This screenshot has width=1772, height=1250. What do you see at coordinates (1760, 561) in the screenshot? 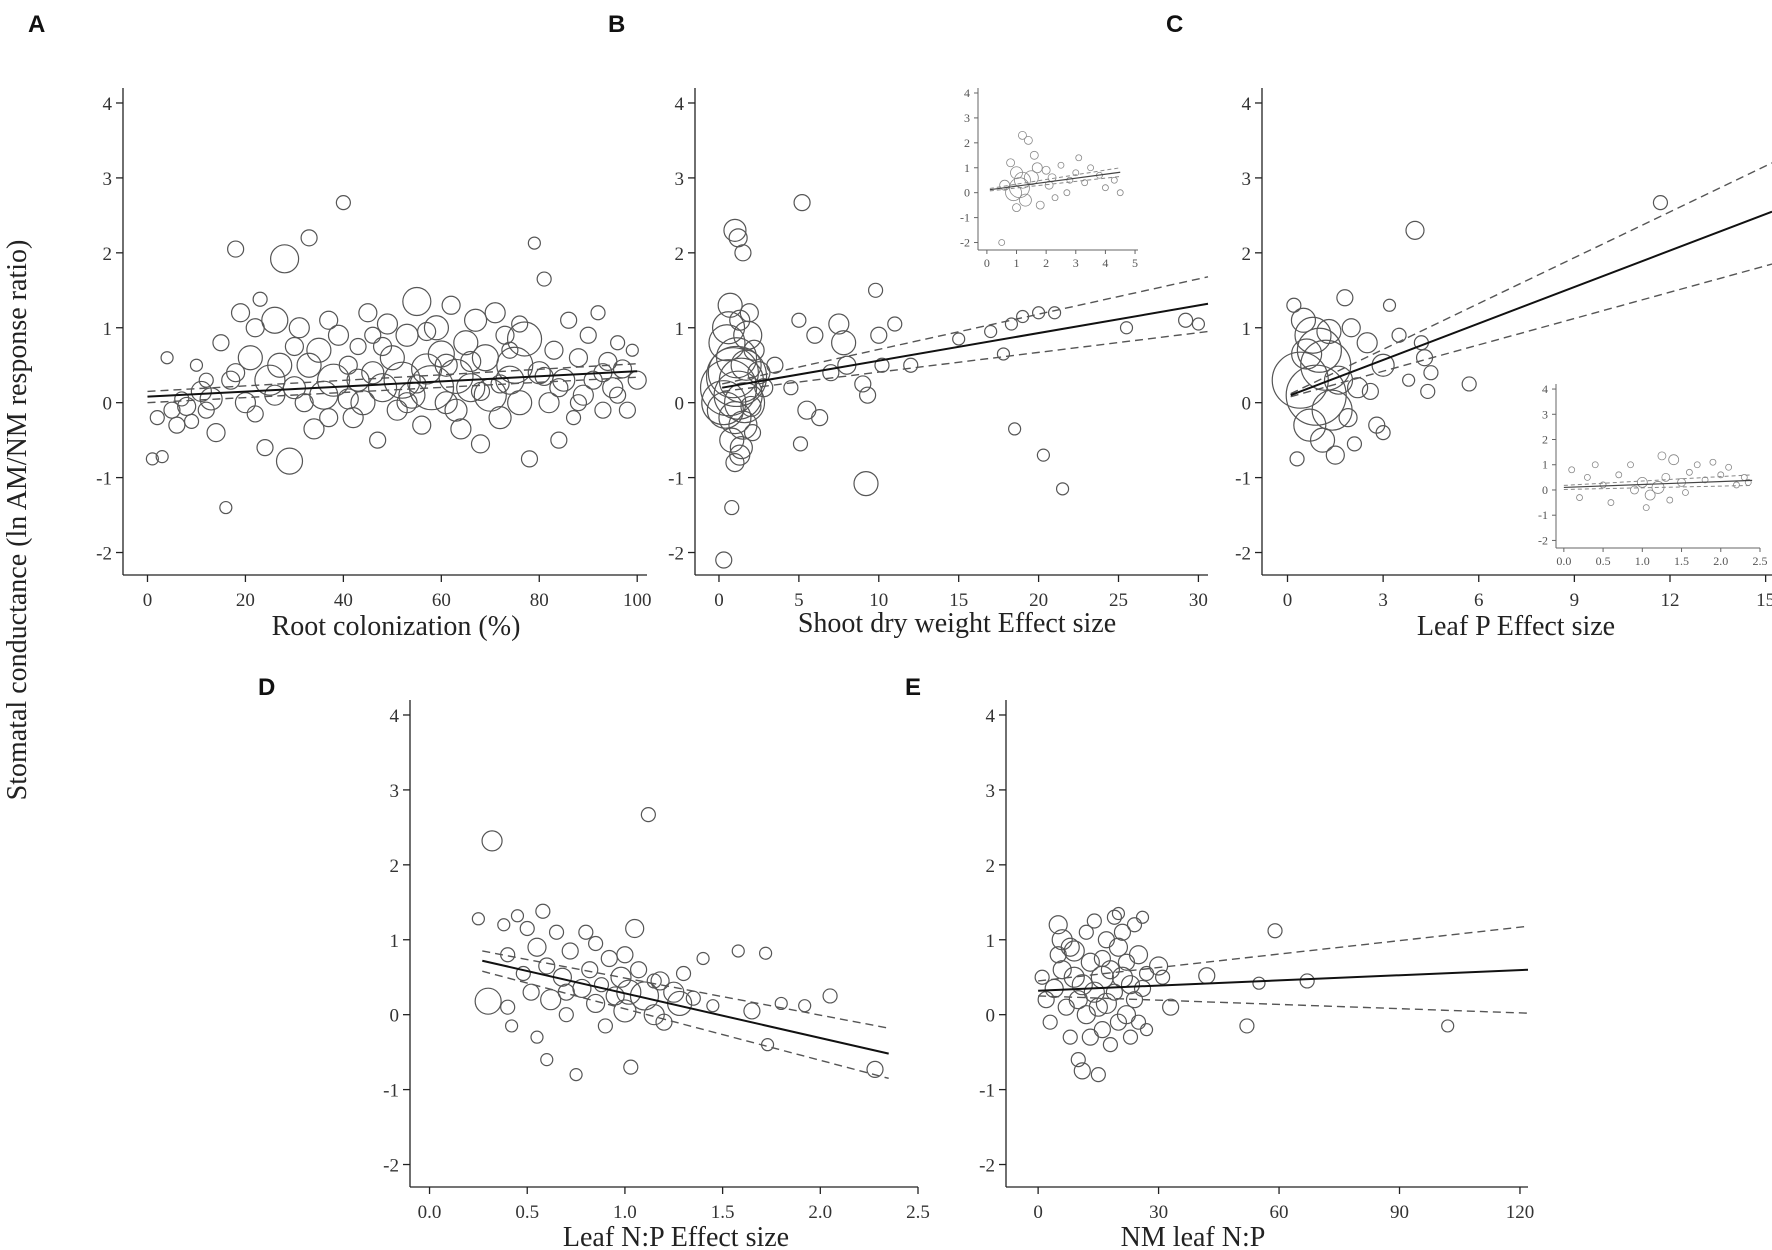
I see `panel-c-inset-x-tick-label: 2.5` at bounding box center [1760, 561].